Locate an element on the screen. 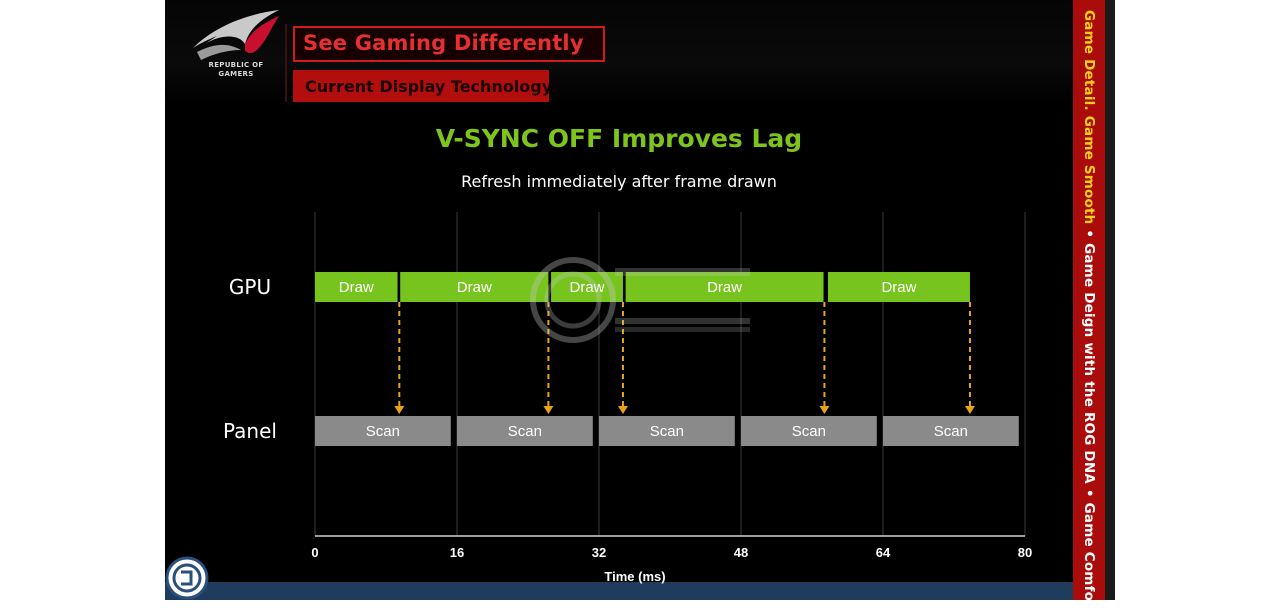 This screenshot has height=615, width=1280. gpu-bar-label-1: Draw is located at coordinates (474, 287).